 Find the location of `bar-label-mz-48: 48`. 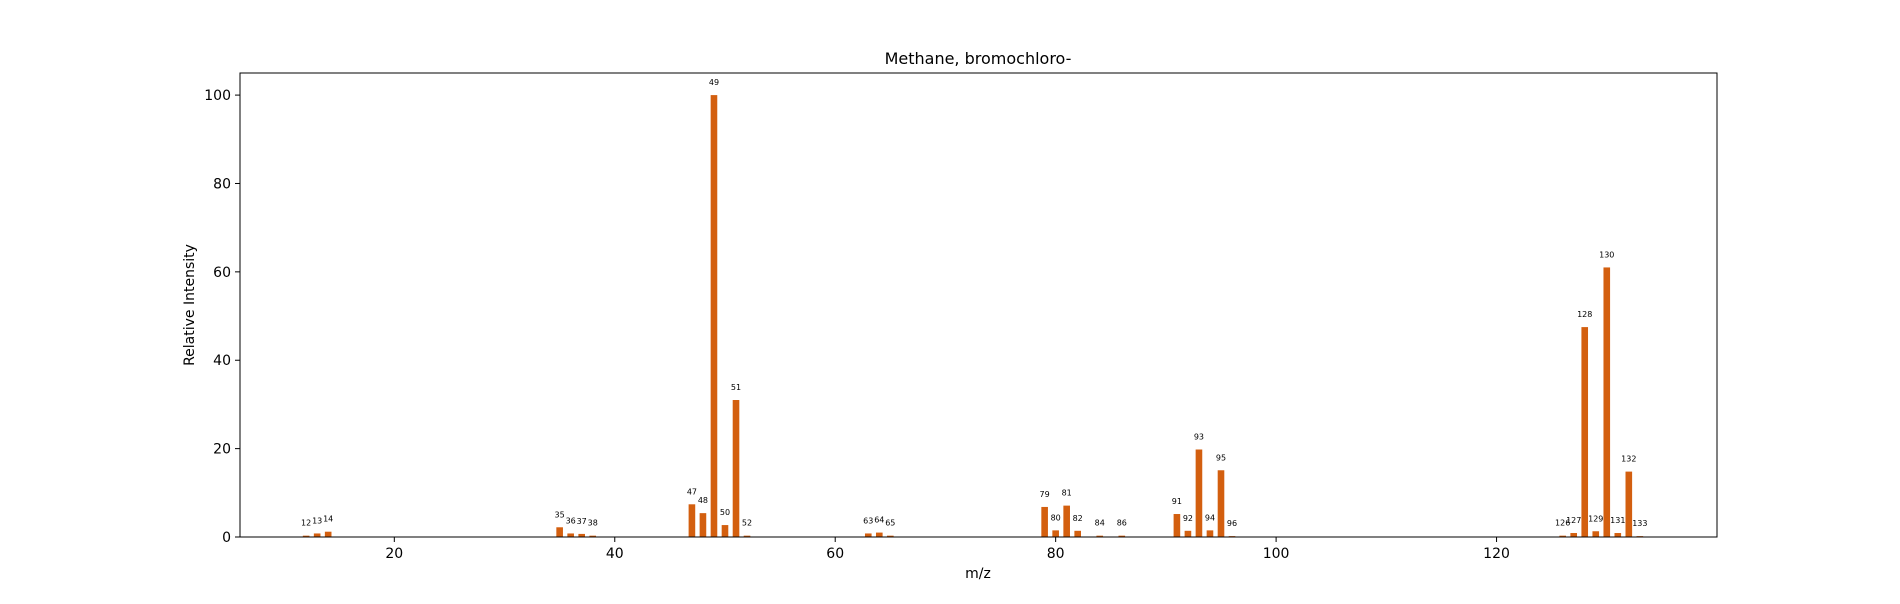

bar-label-mz-48: 48 is located at coordinates (703, 500).